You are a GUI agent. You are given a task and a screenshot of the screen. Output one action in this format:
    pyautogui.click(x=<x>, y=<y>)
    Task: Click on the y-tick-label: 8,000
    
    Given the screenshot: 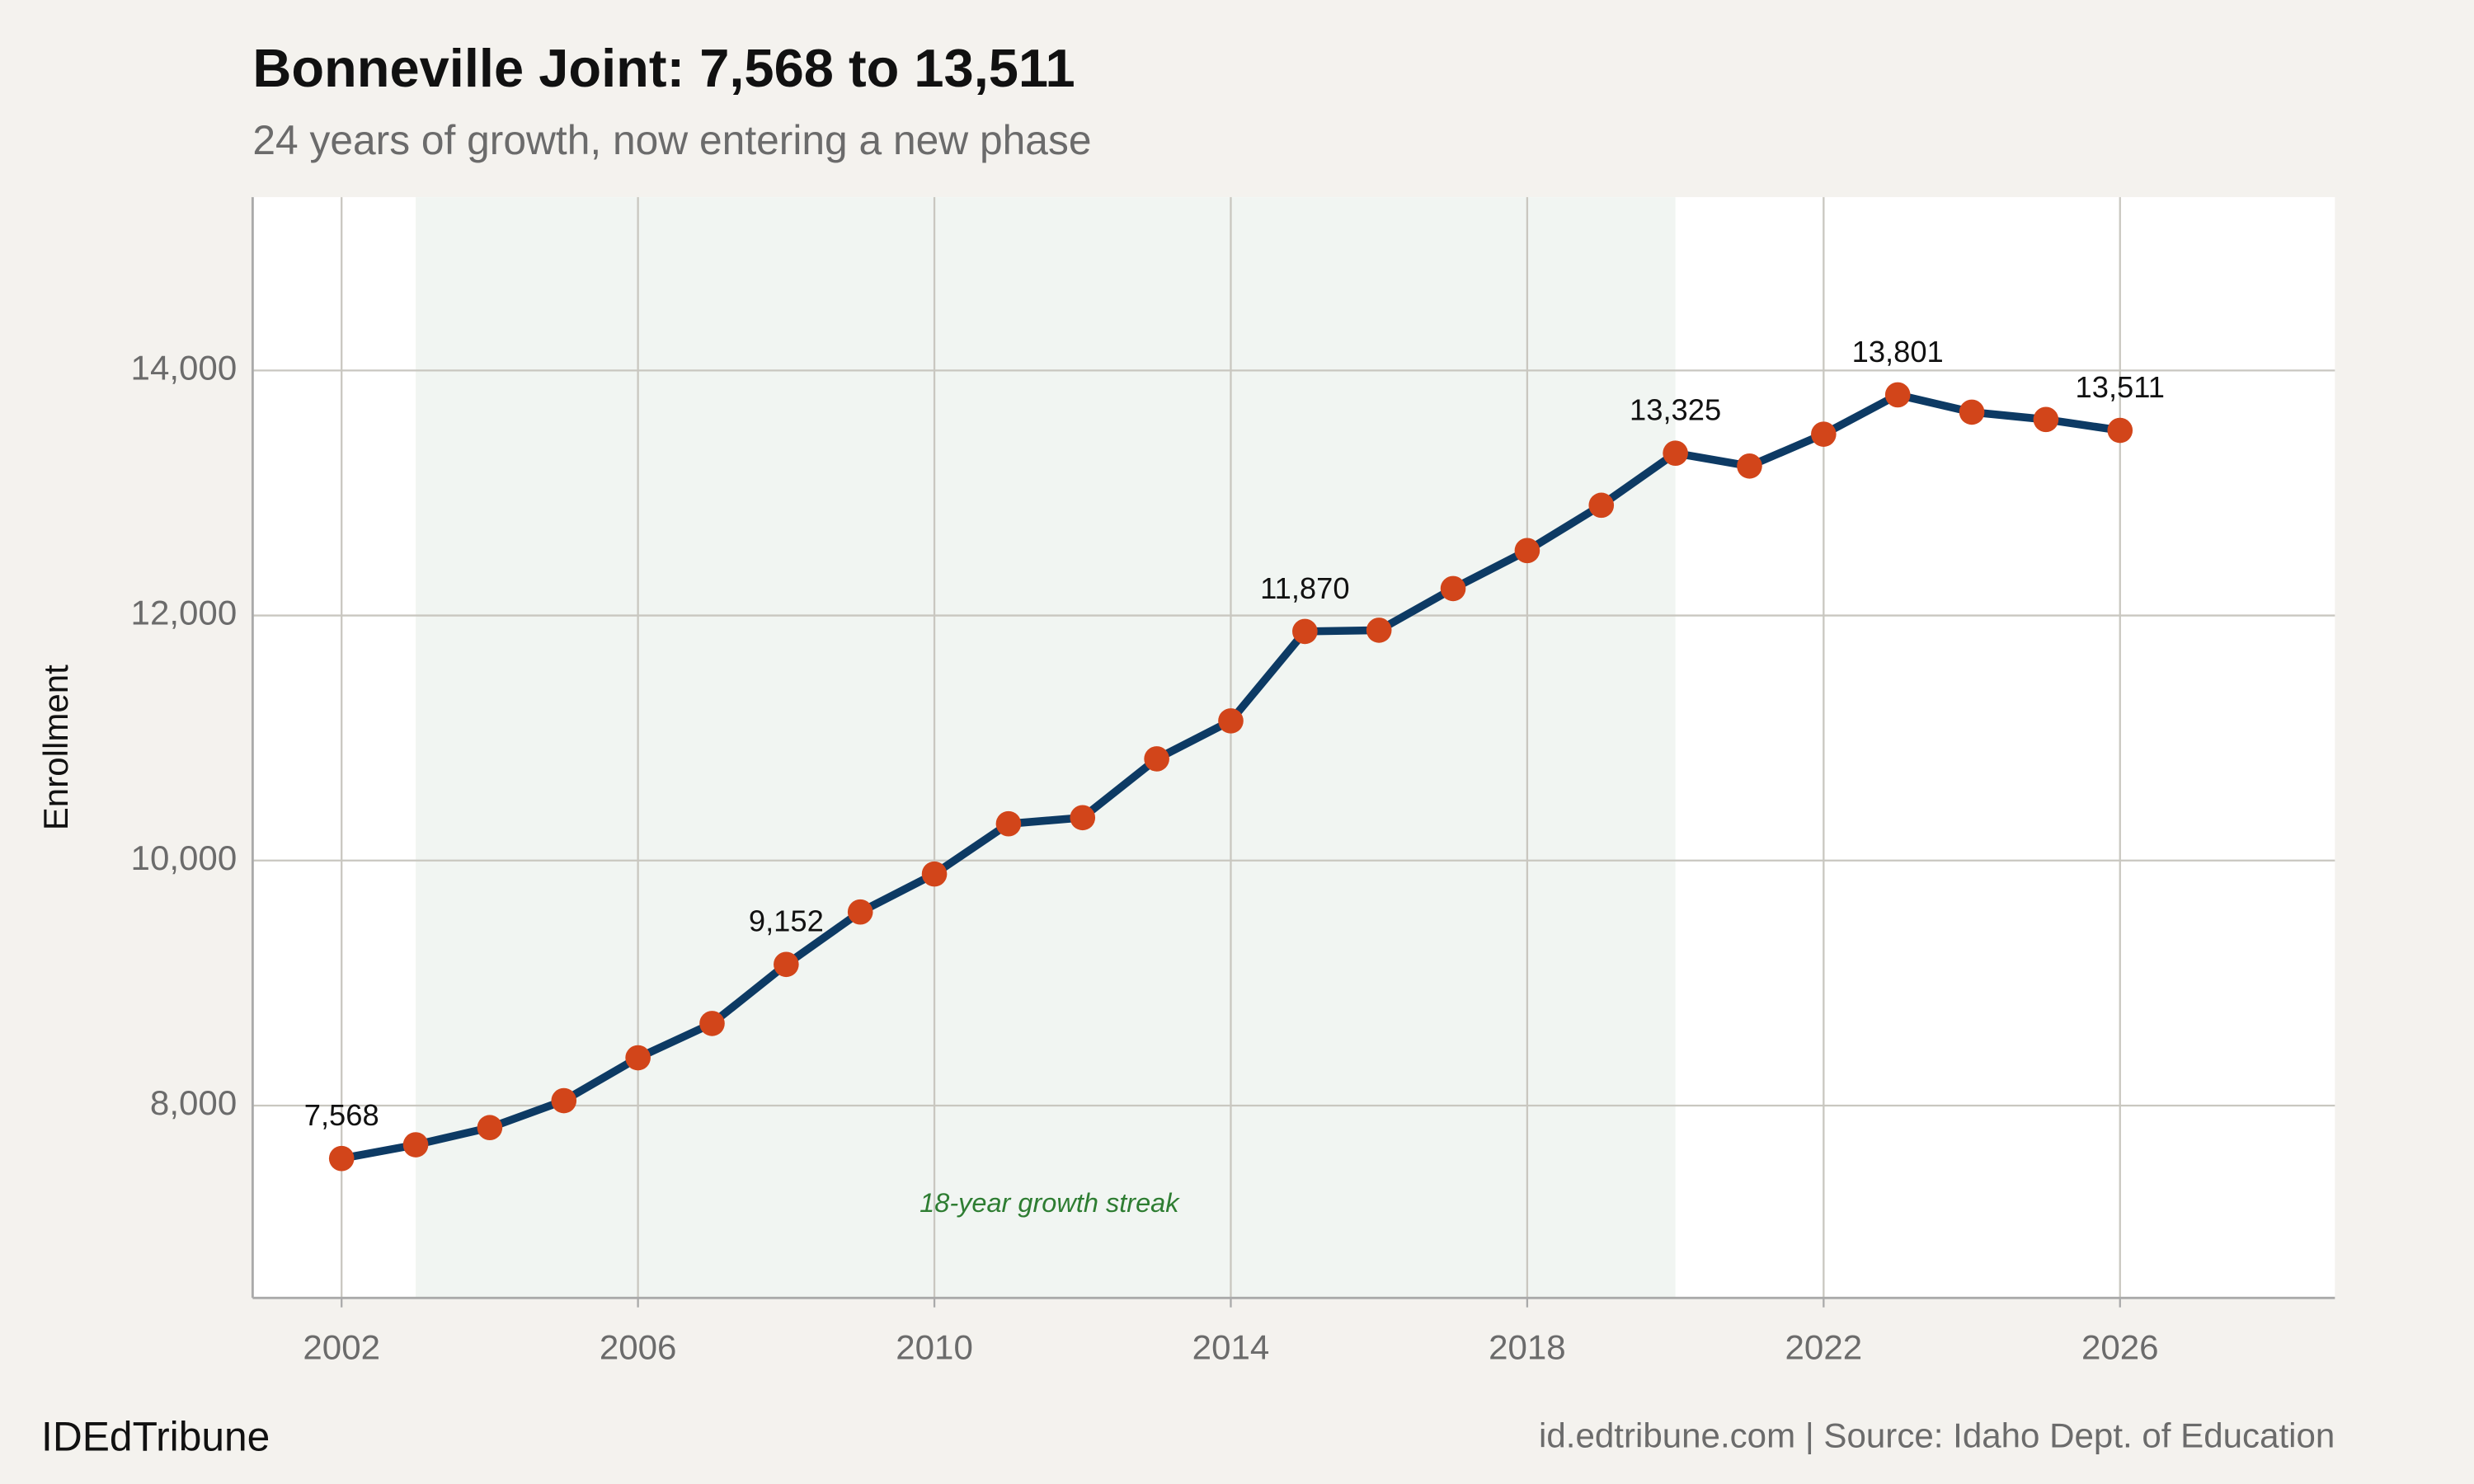 What is the action you would take?
    pyautogui.click(x=193, y=1102)
    